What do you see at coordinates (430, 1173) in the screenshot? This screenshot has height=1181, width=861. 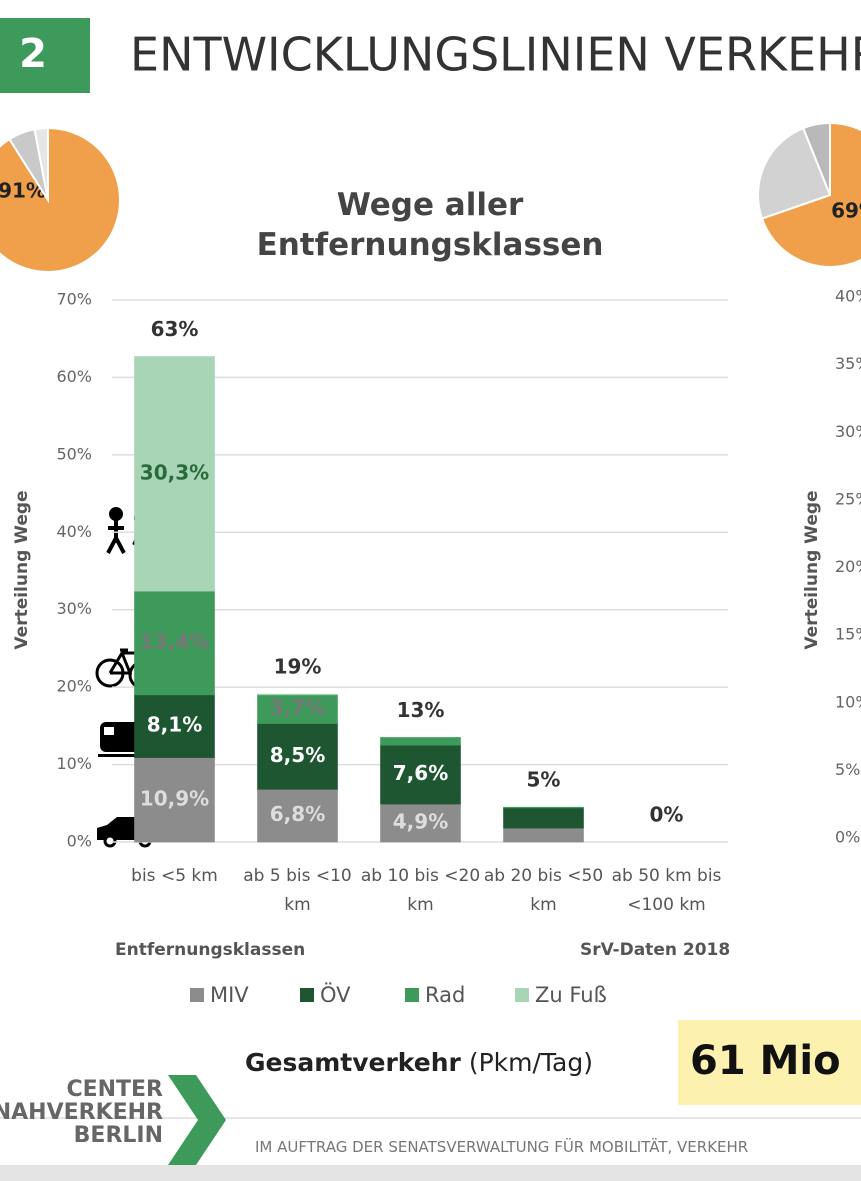 I see `footer-strip` at bounding box center [430, 1173].